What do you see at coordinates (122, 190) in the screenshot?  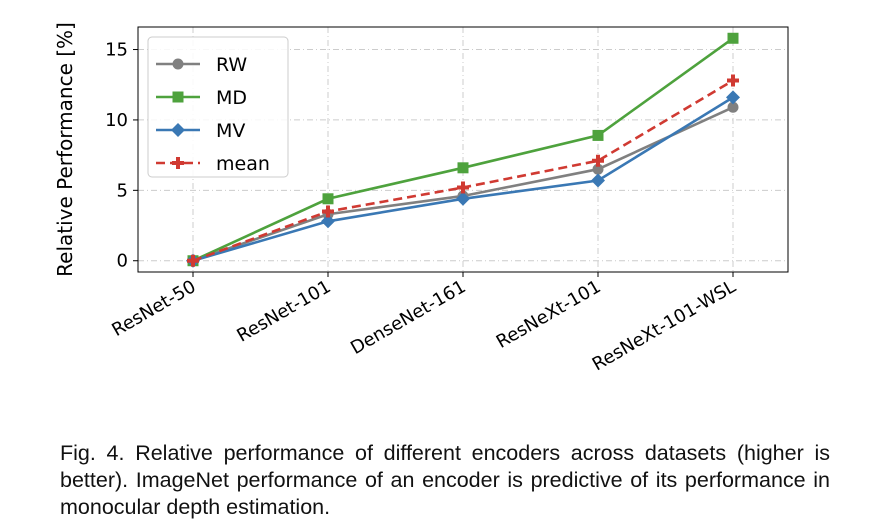 I see `y-tick-label: 5` at bounding box center [122, 190].